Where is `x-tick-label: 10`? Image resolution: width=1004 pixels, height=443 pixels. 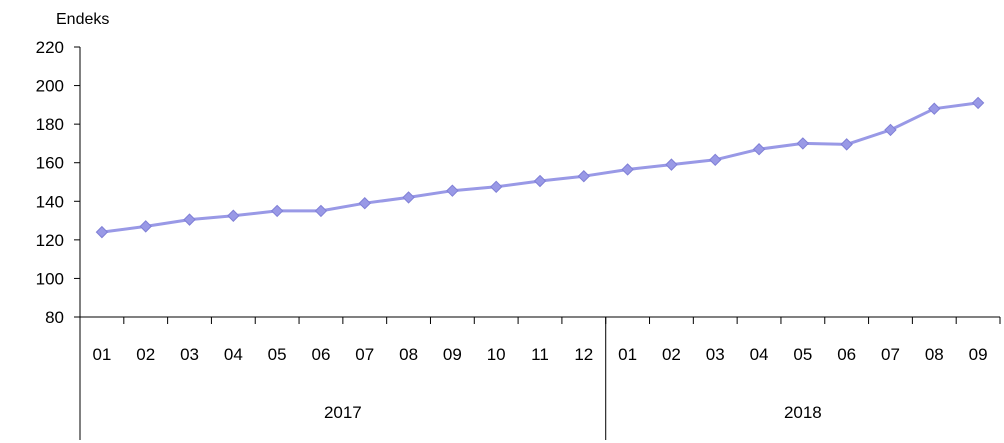 x-tick-label: 10 is located at coordinates (496, 354).